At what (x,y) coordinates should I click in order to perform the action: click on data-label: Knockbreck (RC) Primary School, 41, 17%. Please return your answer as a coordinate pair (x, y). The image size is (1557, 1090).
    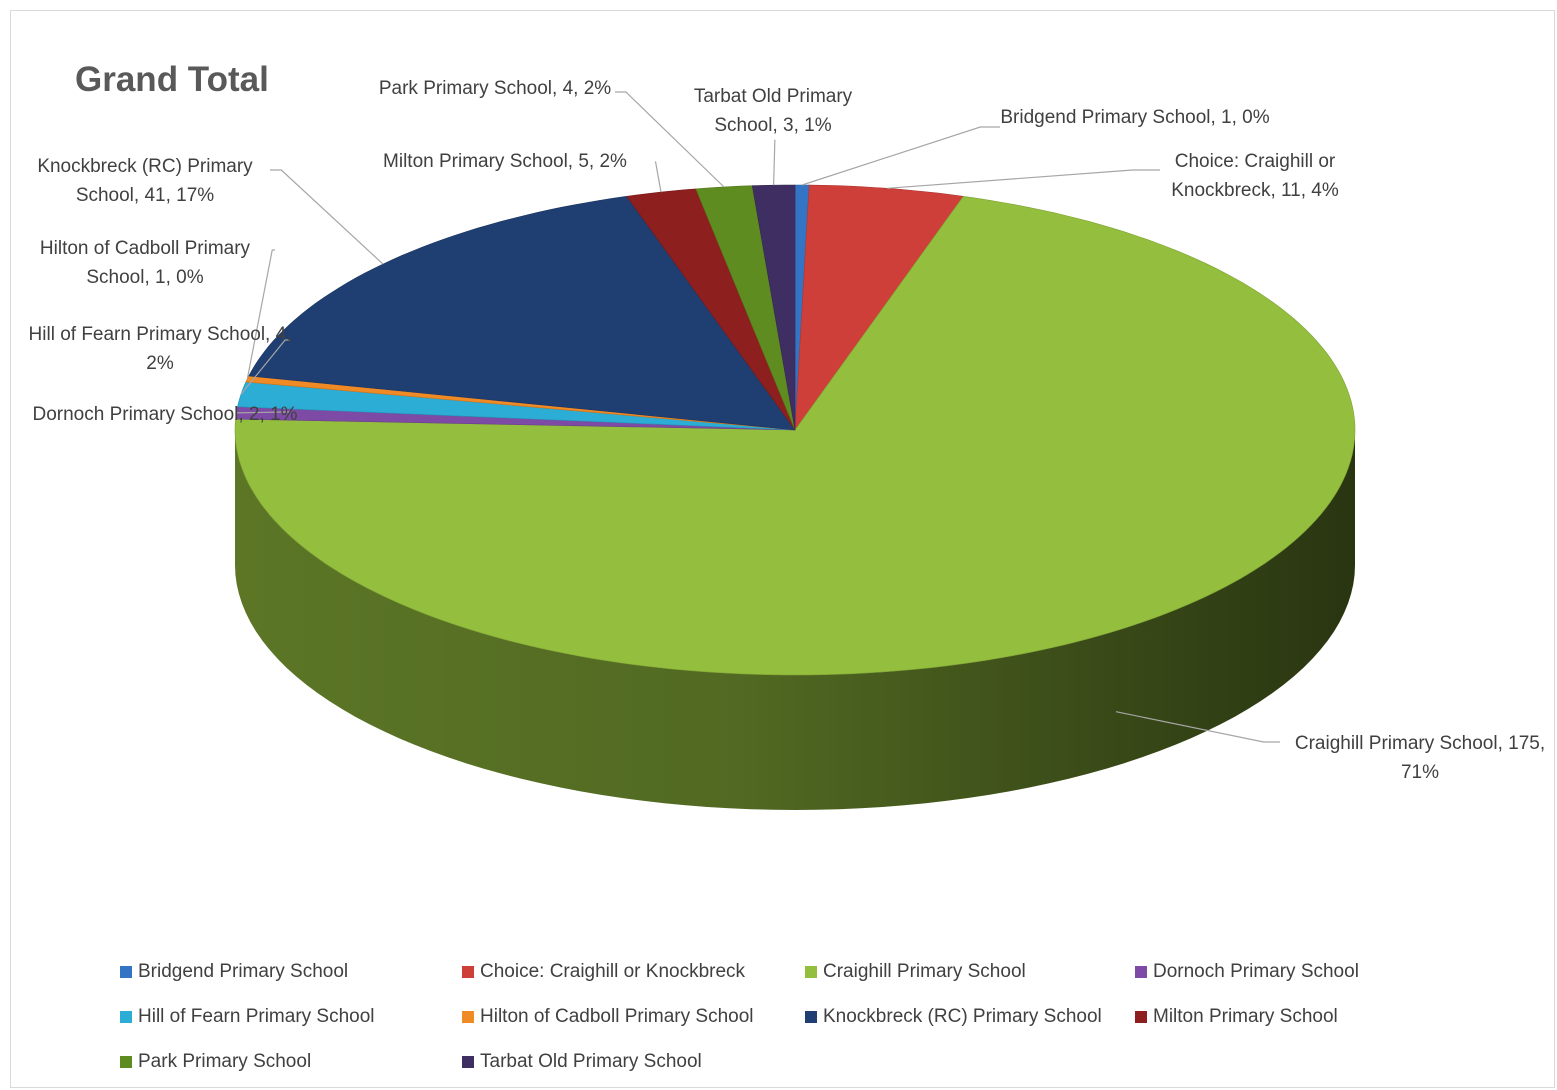
    Looking at the image, I should click on (145, 181).